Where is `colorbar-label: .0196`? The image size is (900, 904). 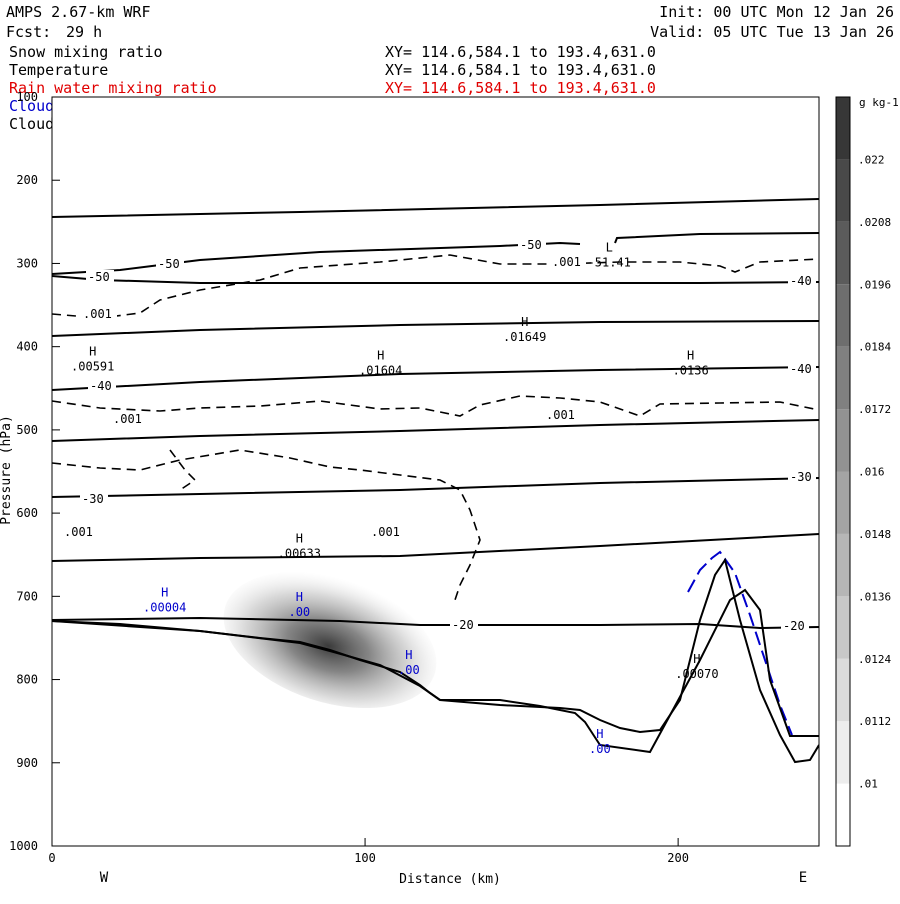
colorbar-label: .0196 is located at coordinates (874, 284).